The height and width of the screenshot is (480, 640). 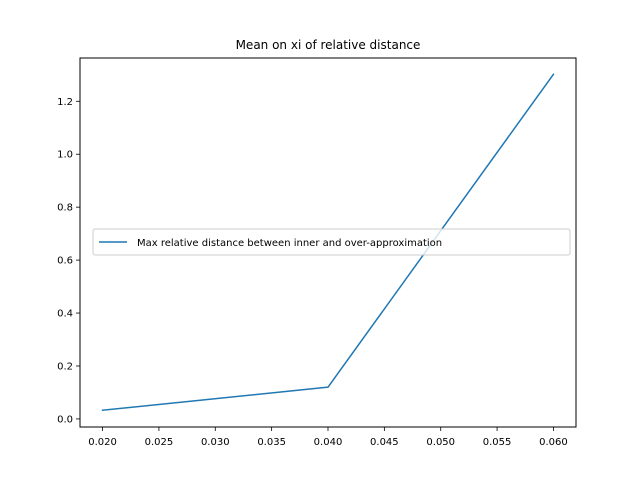 I want to click on x-tick-label: 0.040, so click(x=328, y=442).